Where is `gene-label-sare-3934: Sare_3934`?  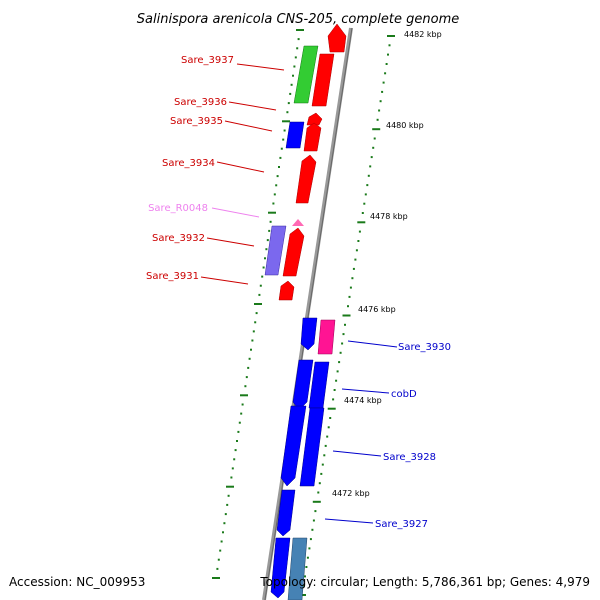
gene-label-sare-3934: Sare_3934 is located at coordinates (188, 163).